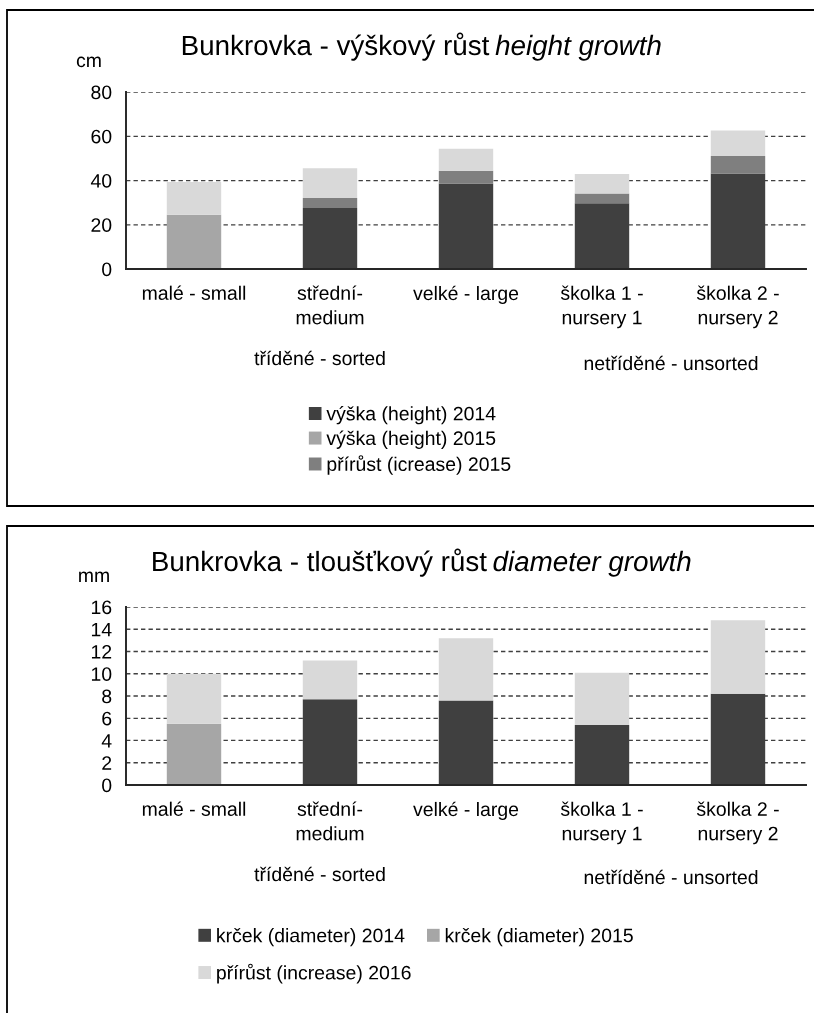 Image resolution: width=814 pixels, height=1013 pixels. I want to click on y-tick-label: 60, so click(101, 136).